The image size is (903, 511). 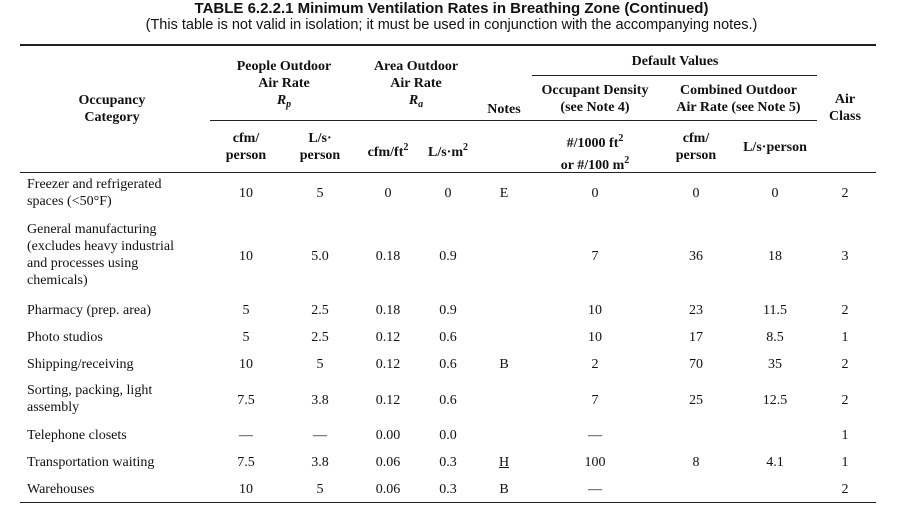 I want to click on rp-symbol: R, so click(x=281, y=100).